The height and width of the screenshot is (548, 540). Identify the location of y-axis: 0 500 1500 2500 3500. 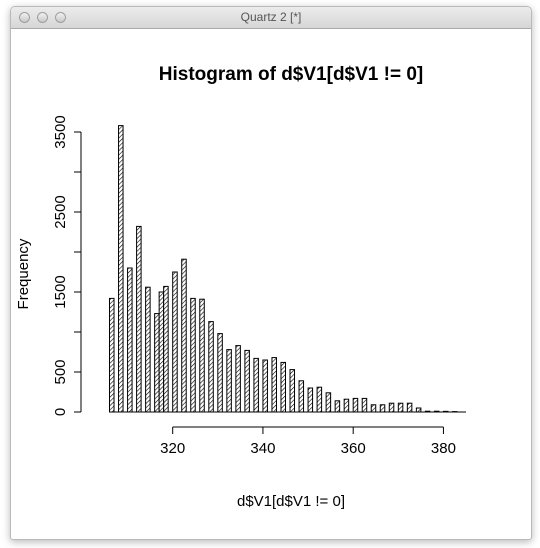
(67, 265).